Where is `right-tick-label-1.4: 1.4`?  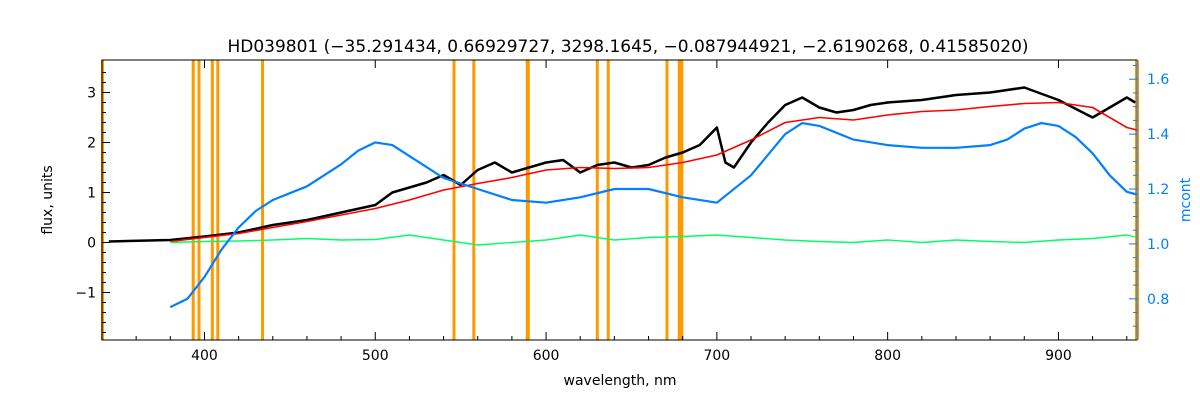
right-tick-label-1.4: 1.4 is located at coordinates (1158, 135).